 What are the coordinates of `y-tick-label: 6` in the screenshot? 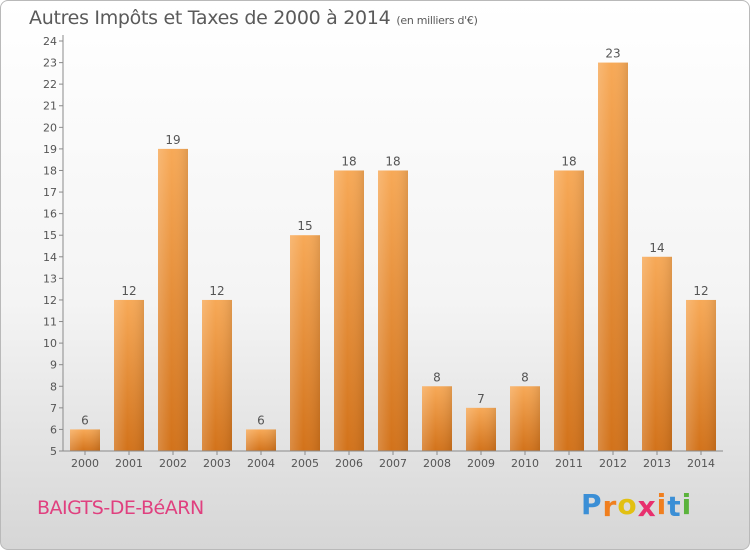 It's located at (53, 429).